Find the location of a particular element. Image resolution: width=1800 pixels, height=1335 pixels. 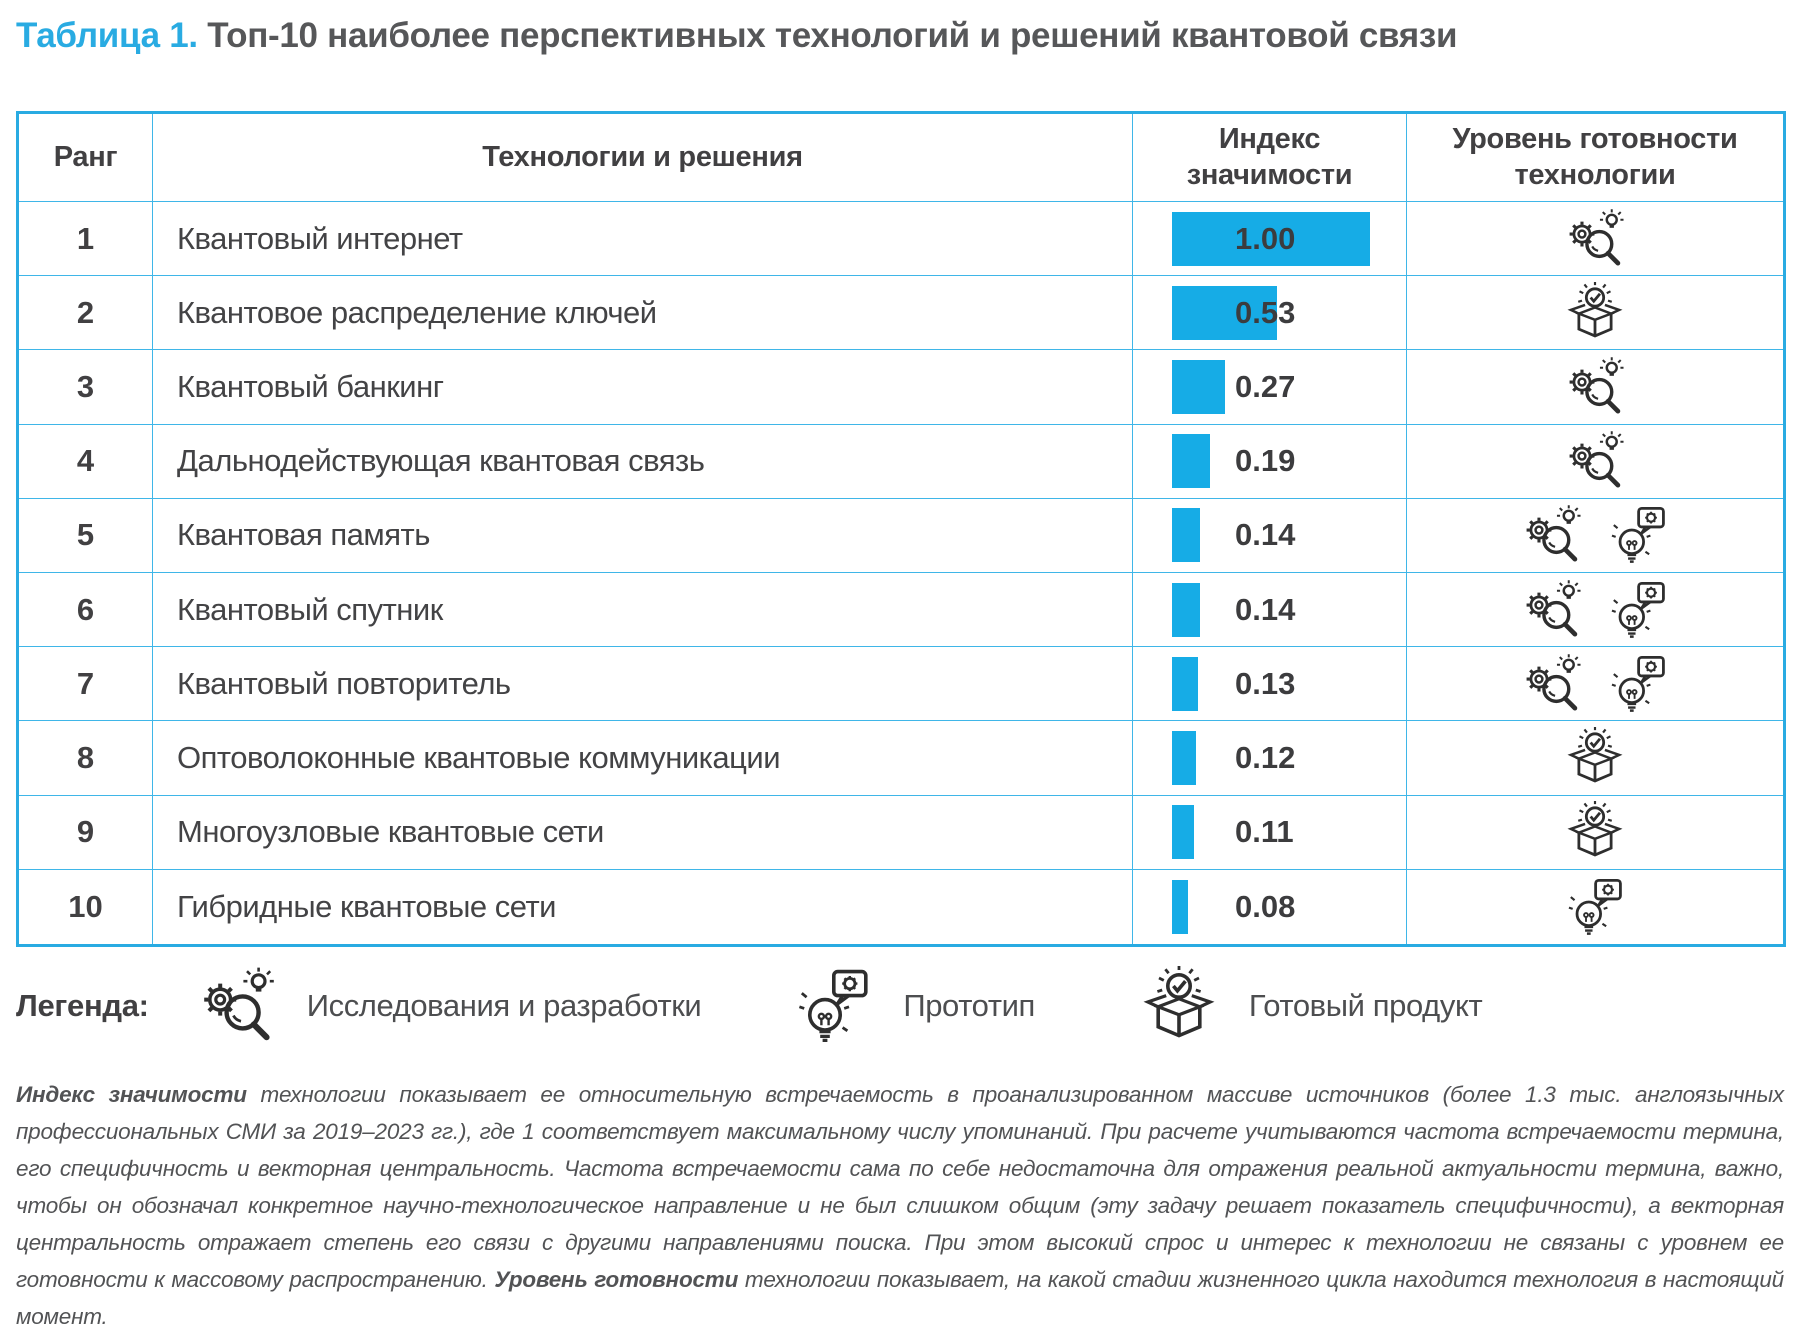

rank-cell: 10 is located at coordinates (86, 906).